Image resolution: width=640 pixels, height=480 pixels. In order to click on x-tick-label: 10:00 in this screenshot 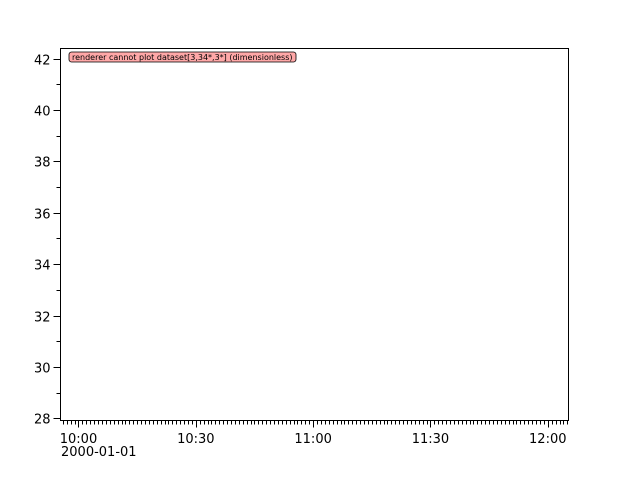, I will do `click(78, 439)`.